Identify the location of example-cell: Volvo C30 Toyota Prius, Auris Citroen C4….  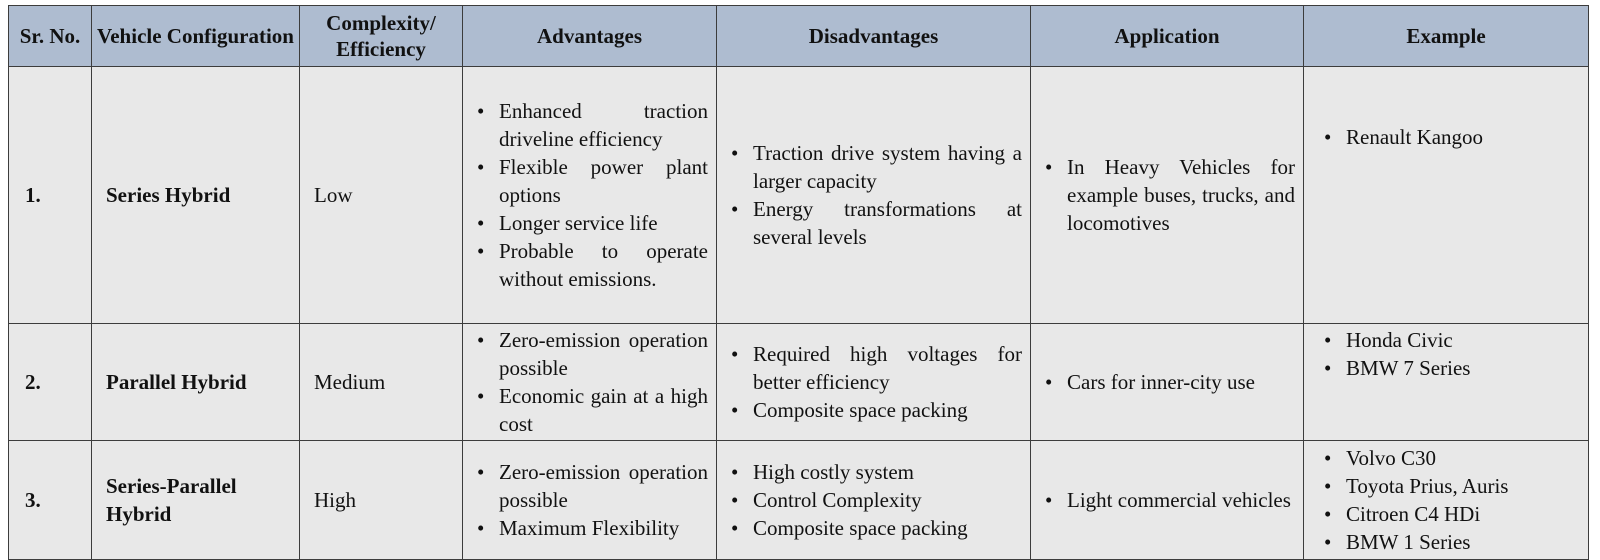
(1446, 500).